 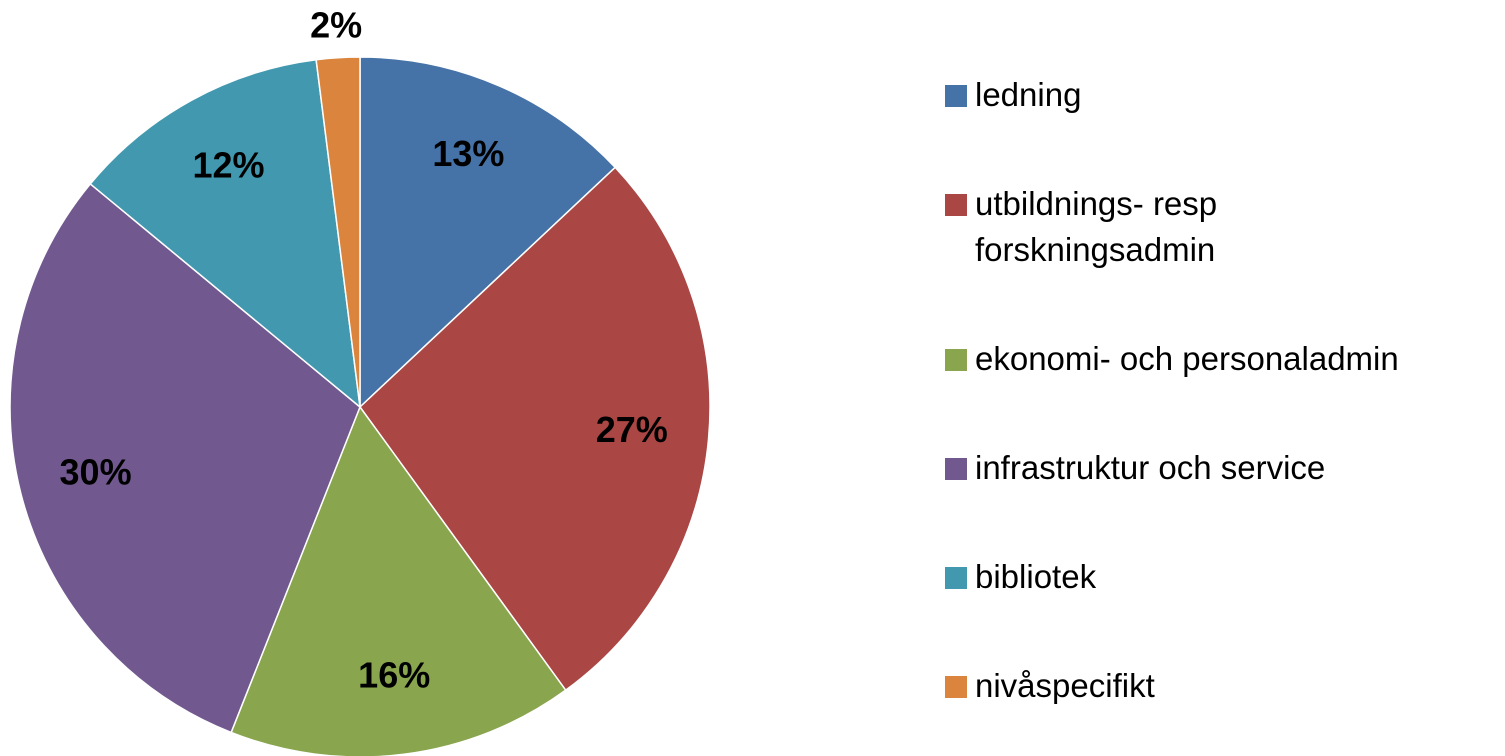 What do you see at coordinates (1215, 686) in the screenshot?
I see `legend-item: nivåspecifikt` at bounding box center [1215, 686].